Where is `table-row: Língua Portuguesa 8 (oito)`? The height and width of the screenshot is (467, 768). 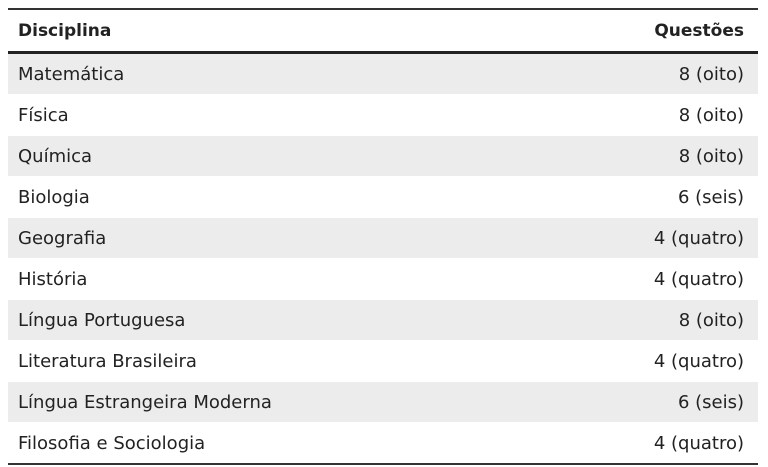
table-row: Língua Portuguesa 8 (oito) is located at coordinates (383, 320).